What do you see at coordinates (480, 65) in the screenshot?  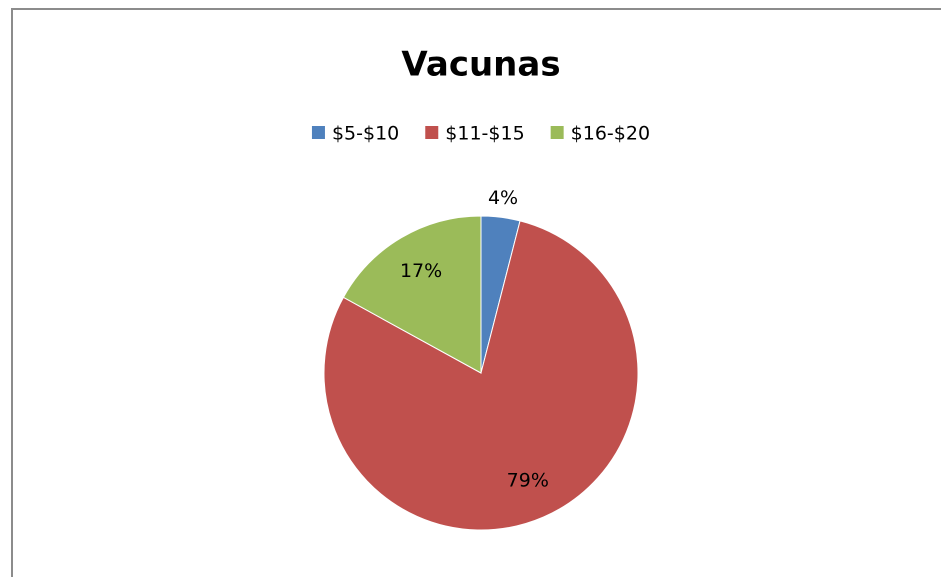 I see `chart-title: Vacunas` at bounding box center [480, 65].